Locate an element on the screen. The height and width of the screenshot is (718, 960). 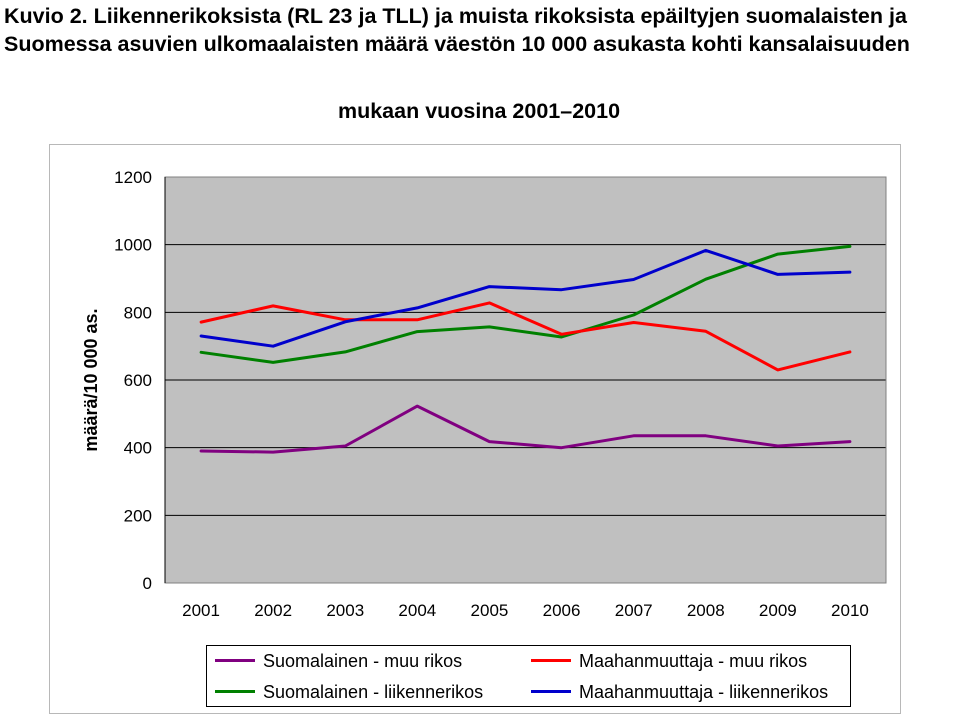
title-line-3: mukaan vuosina 2001–2010 is located at coordinates (479, 111).